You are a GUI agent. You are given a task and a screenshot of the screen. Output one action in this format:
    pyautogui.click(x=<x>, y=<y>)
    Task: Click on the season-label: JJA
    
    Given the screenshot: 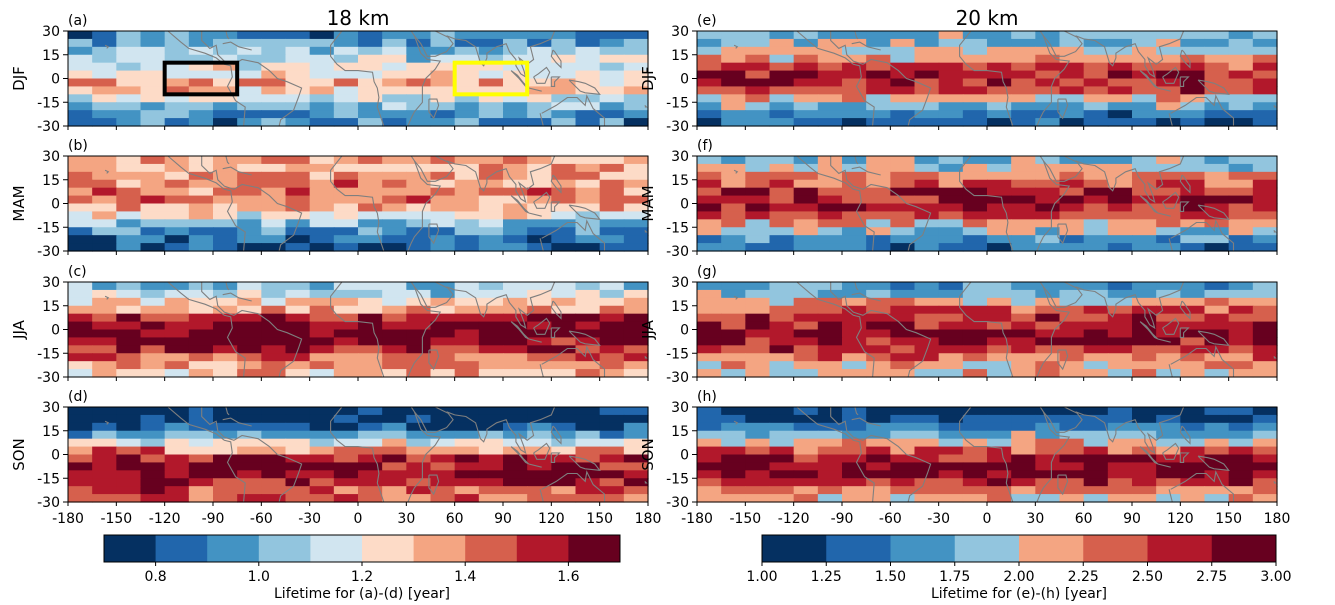 What is the action you would take?
    pyautogui.click(x=19, y=329)
    